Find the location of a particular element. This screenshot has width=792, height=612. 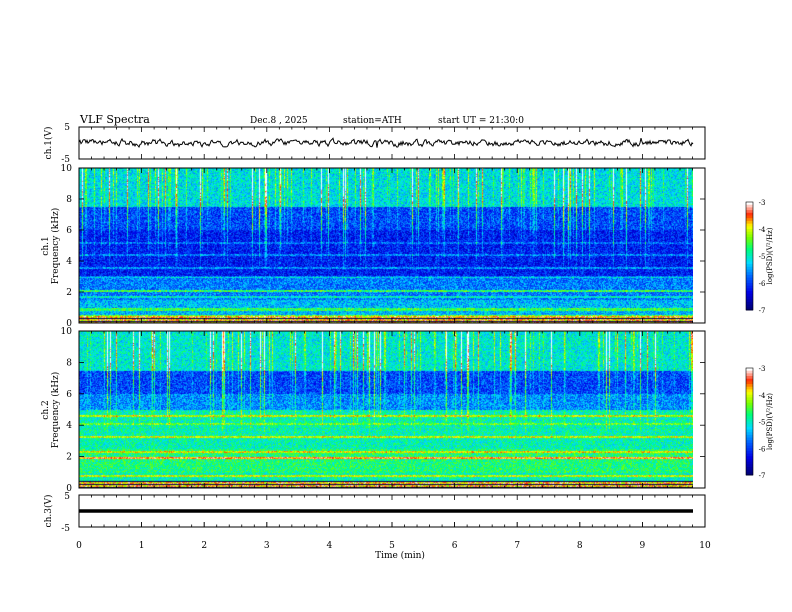

ch1-ytick-bottom: -5 is located at coordinates (65, 160).